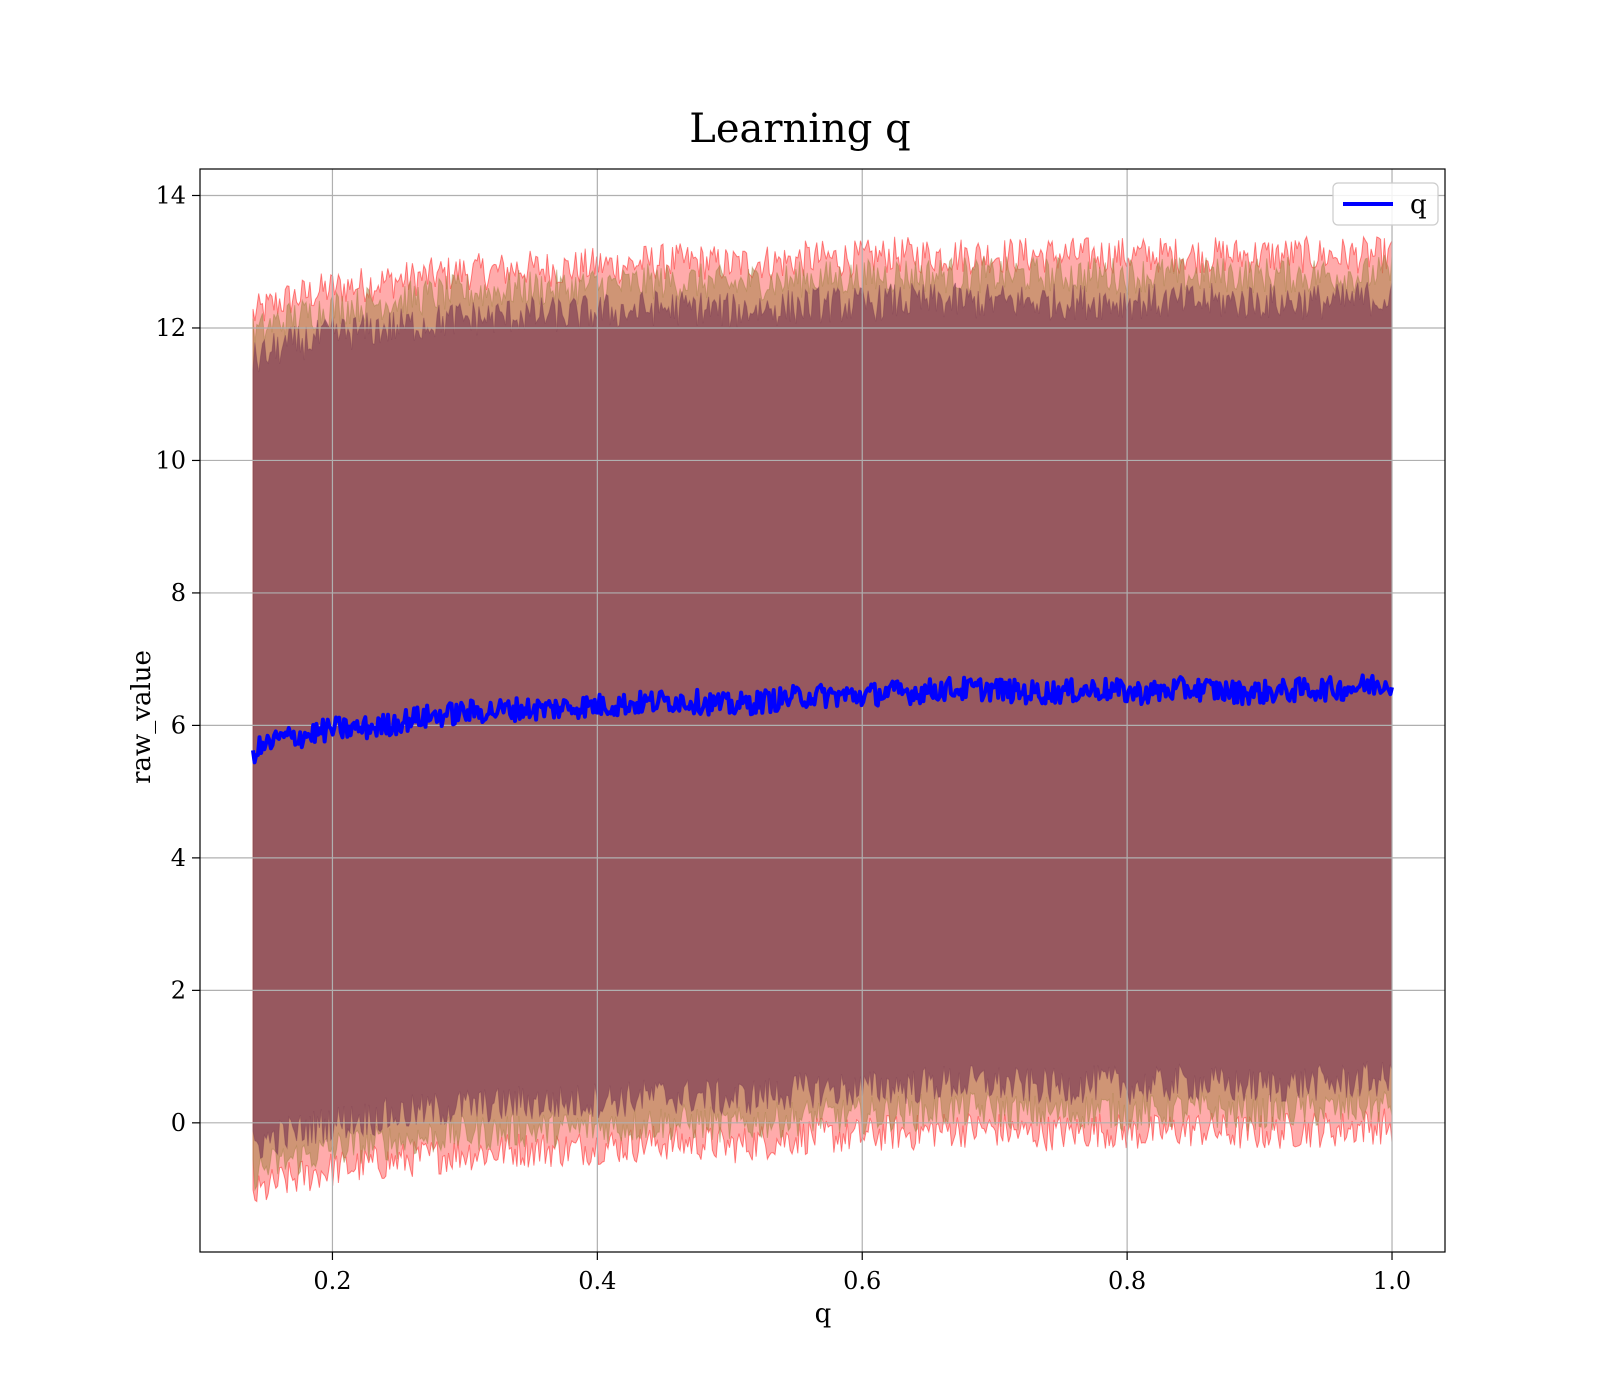 Image resolution: width=1600 pixels, height=1400 pixels. I want to click on y-tick-label-2: 4, so click(178, 858).